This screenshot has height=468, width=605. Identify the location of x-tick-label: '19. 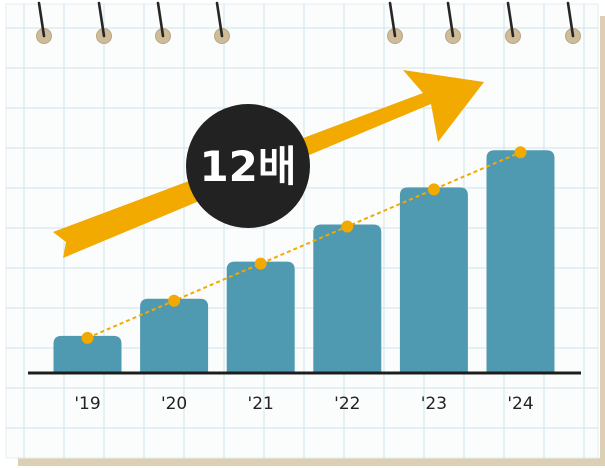
(87, 404).